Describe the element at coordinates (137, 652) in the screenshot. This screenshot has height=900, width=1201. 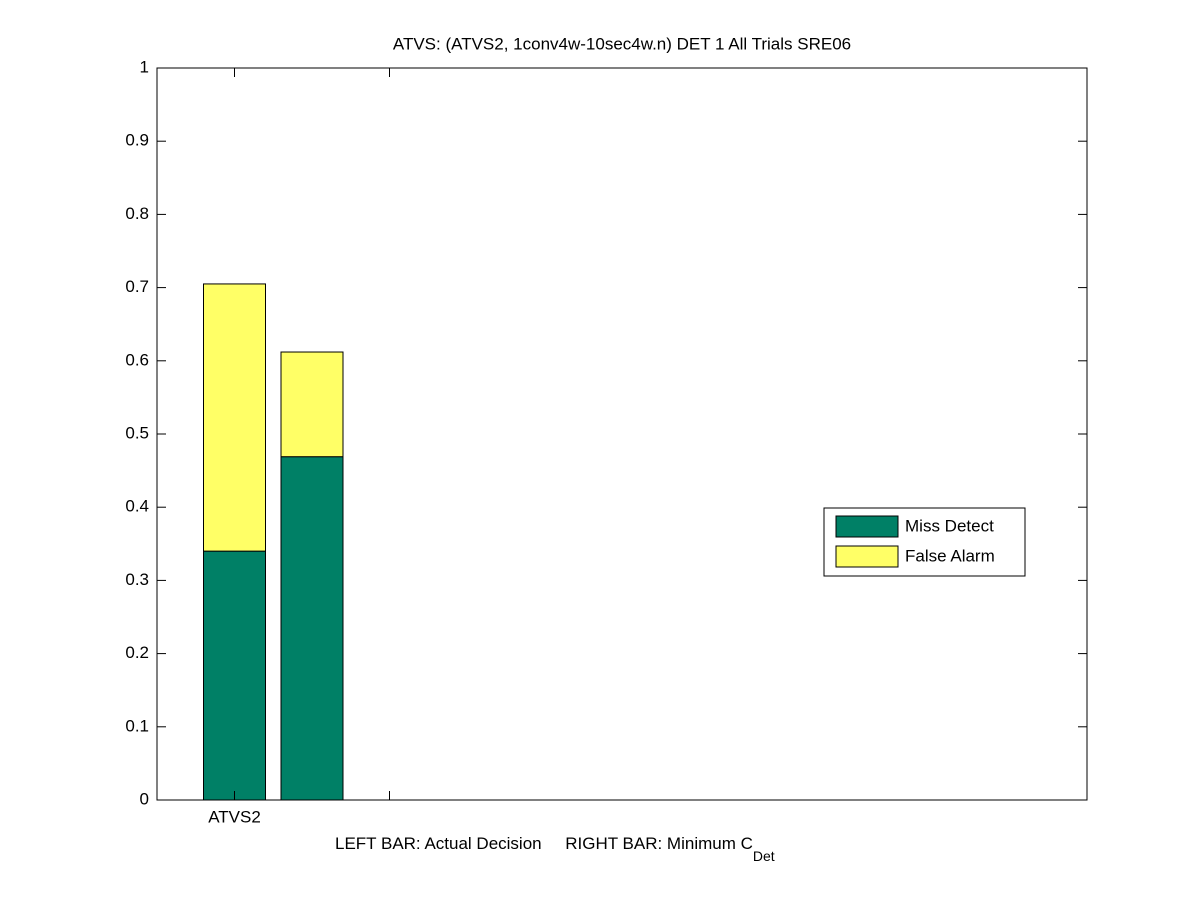
I see `y-tick-label: 0.2` at that location.